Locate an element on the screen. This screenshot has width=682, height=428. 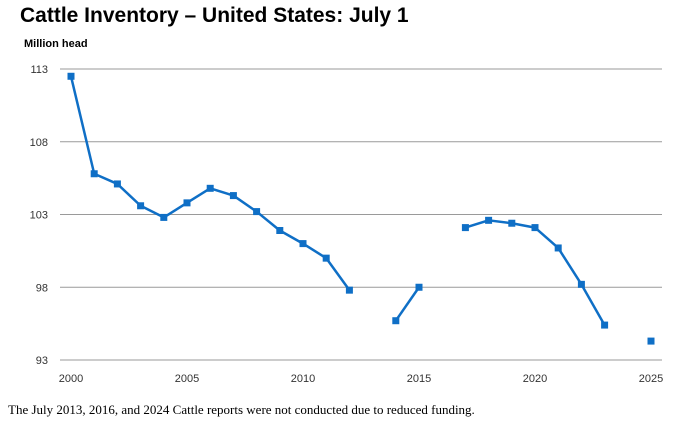
y-axis-tick-labels: 93 98 103 108 113 is located at coordinates (39, 215).